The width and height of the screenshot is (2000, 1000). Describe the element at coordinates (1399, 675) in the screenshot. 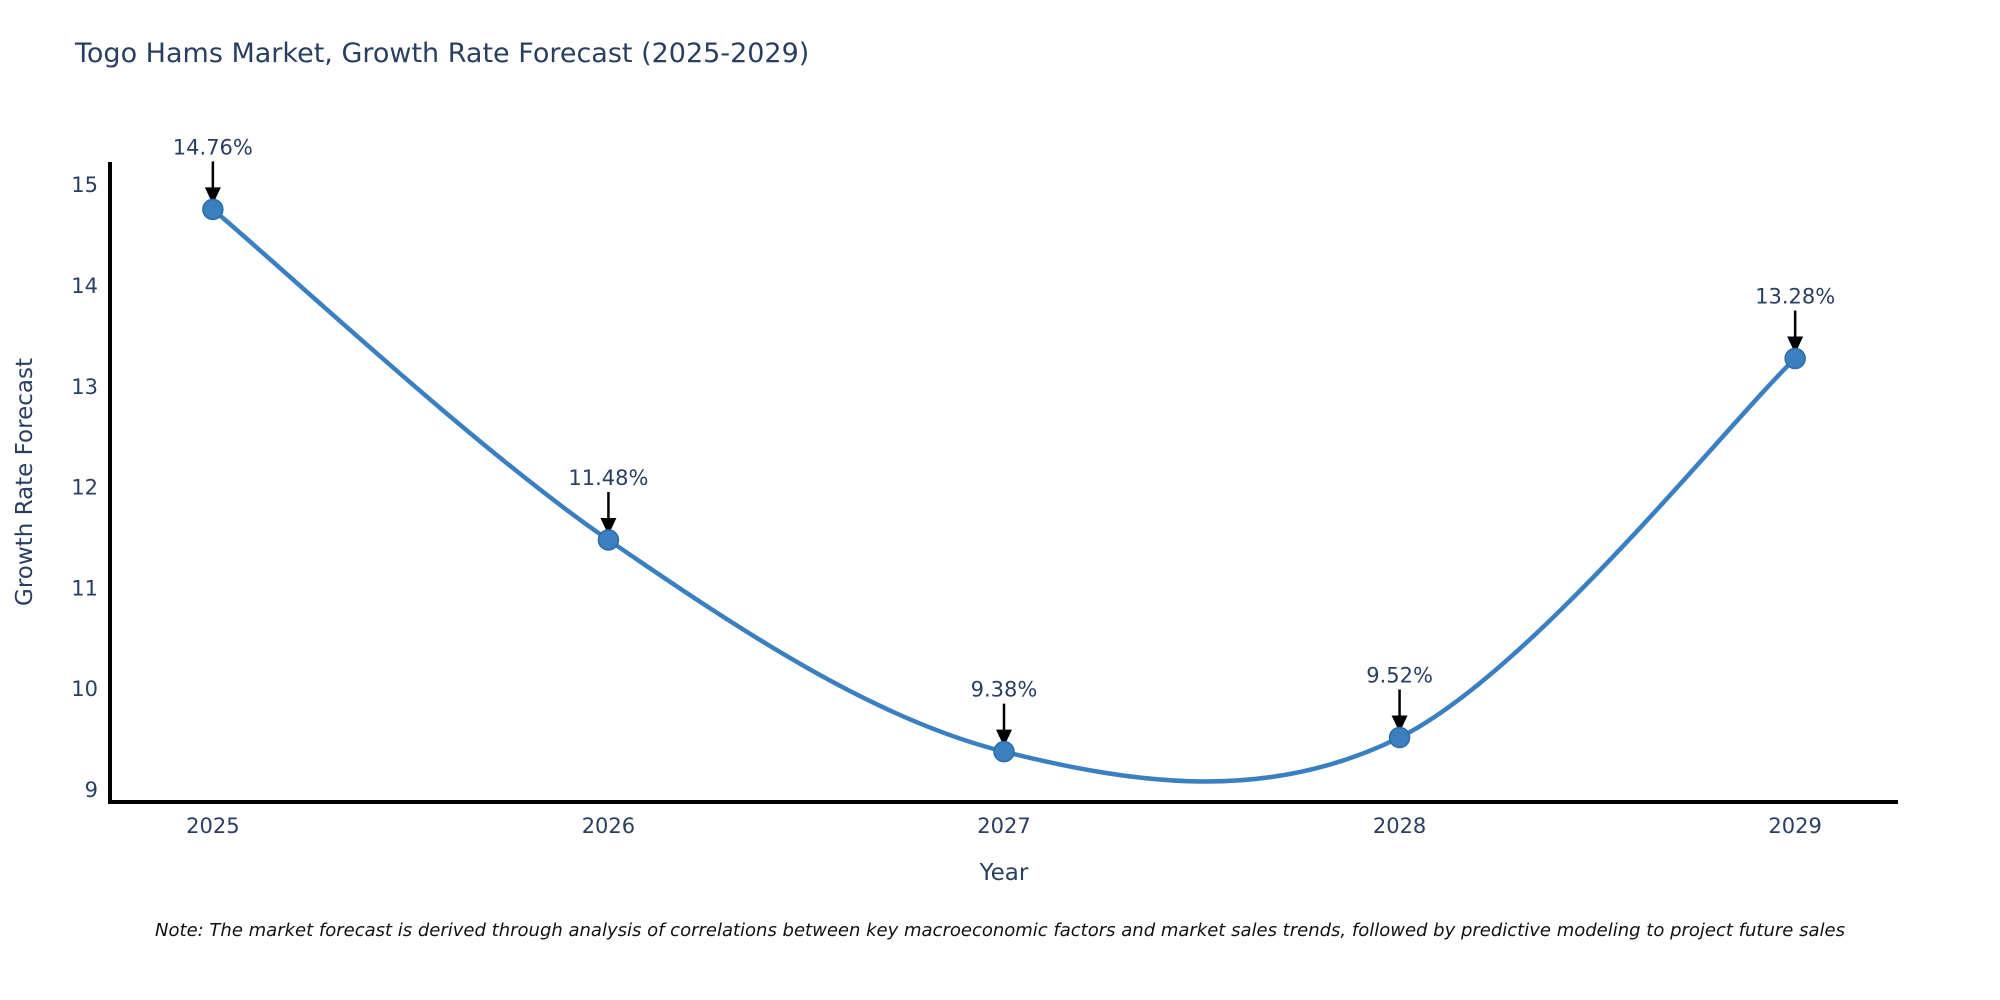

I see `data-point-label: 9.52%` at that location.